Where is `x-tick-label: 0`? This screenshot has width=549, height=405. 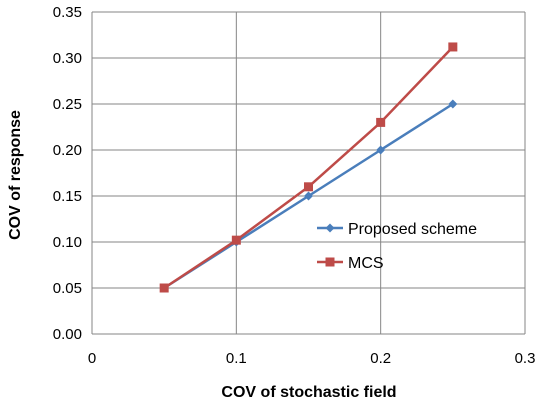
x-tick-label: 0 is located at coordinates (92, 358).